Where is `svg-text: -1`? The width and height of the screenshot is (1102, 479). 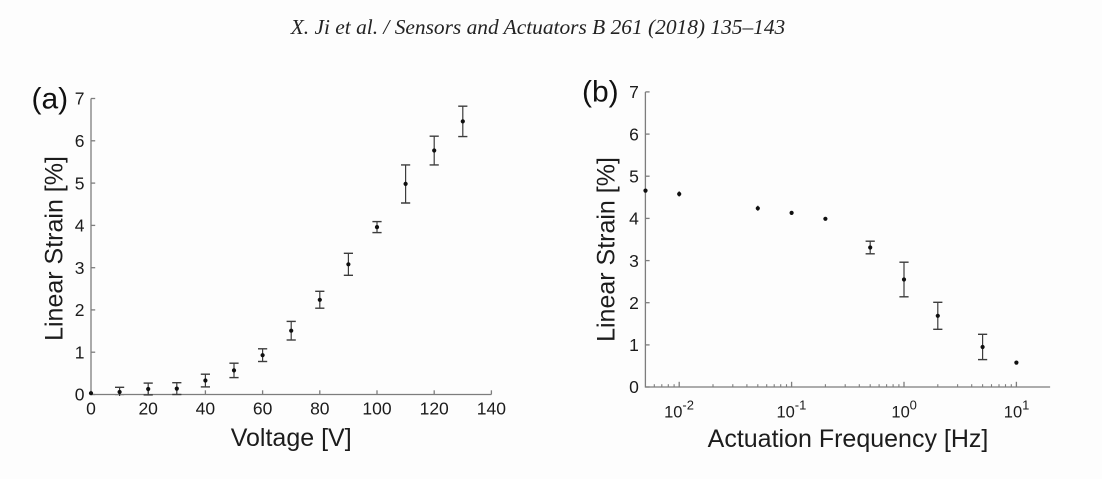 svg-text: -1 is located at coordinates (801, 405).